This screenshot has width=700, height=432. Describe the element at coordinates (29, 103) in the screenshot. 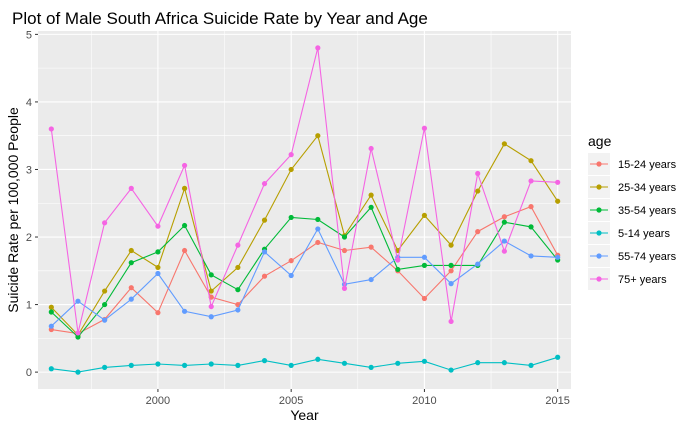

I see `y-tick-label: 4` at that location.